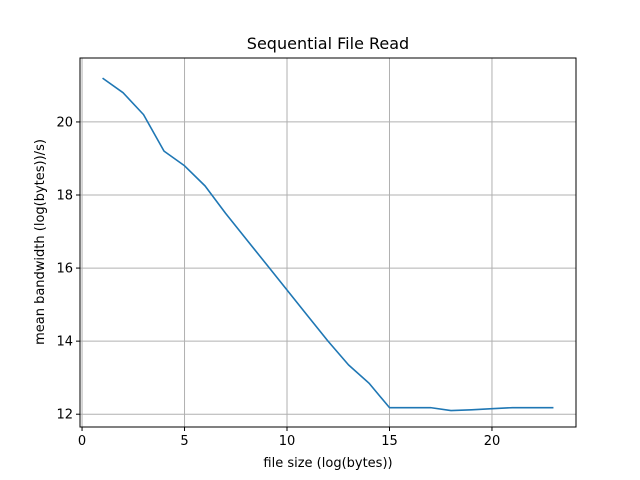 The image size is (640, 480). I want to click on chart-title: Sequential File Read, so click(328, 43).